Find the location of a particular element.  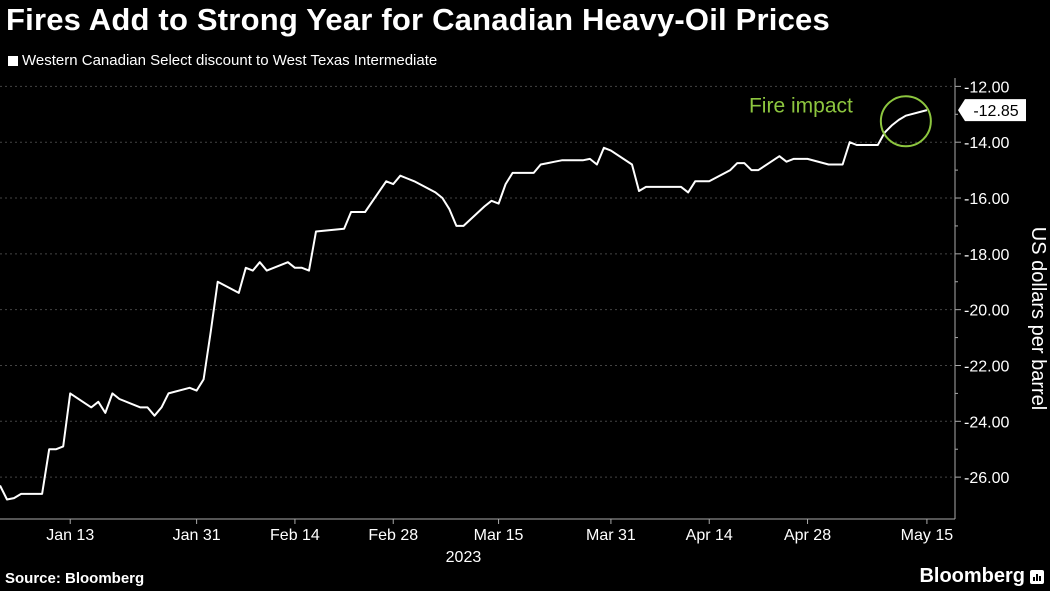

y-tick-label: -16.00 is located at coordinates (986, 199).